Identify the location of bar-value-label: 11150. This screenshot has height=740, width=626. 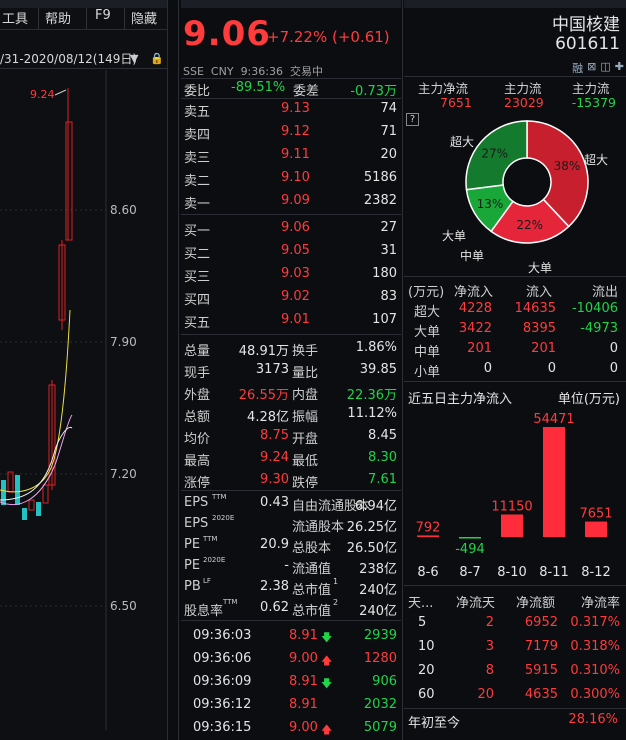
(511, 506).